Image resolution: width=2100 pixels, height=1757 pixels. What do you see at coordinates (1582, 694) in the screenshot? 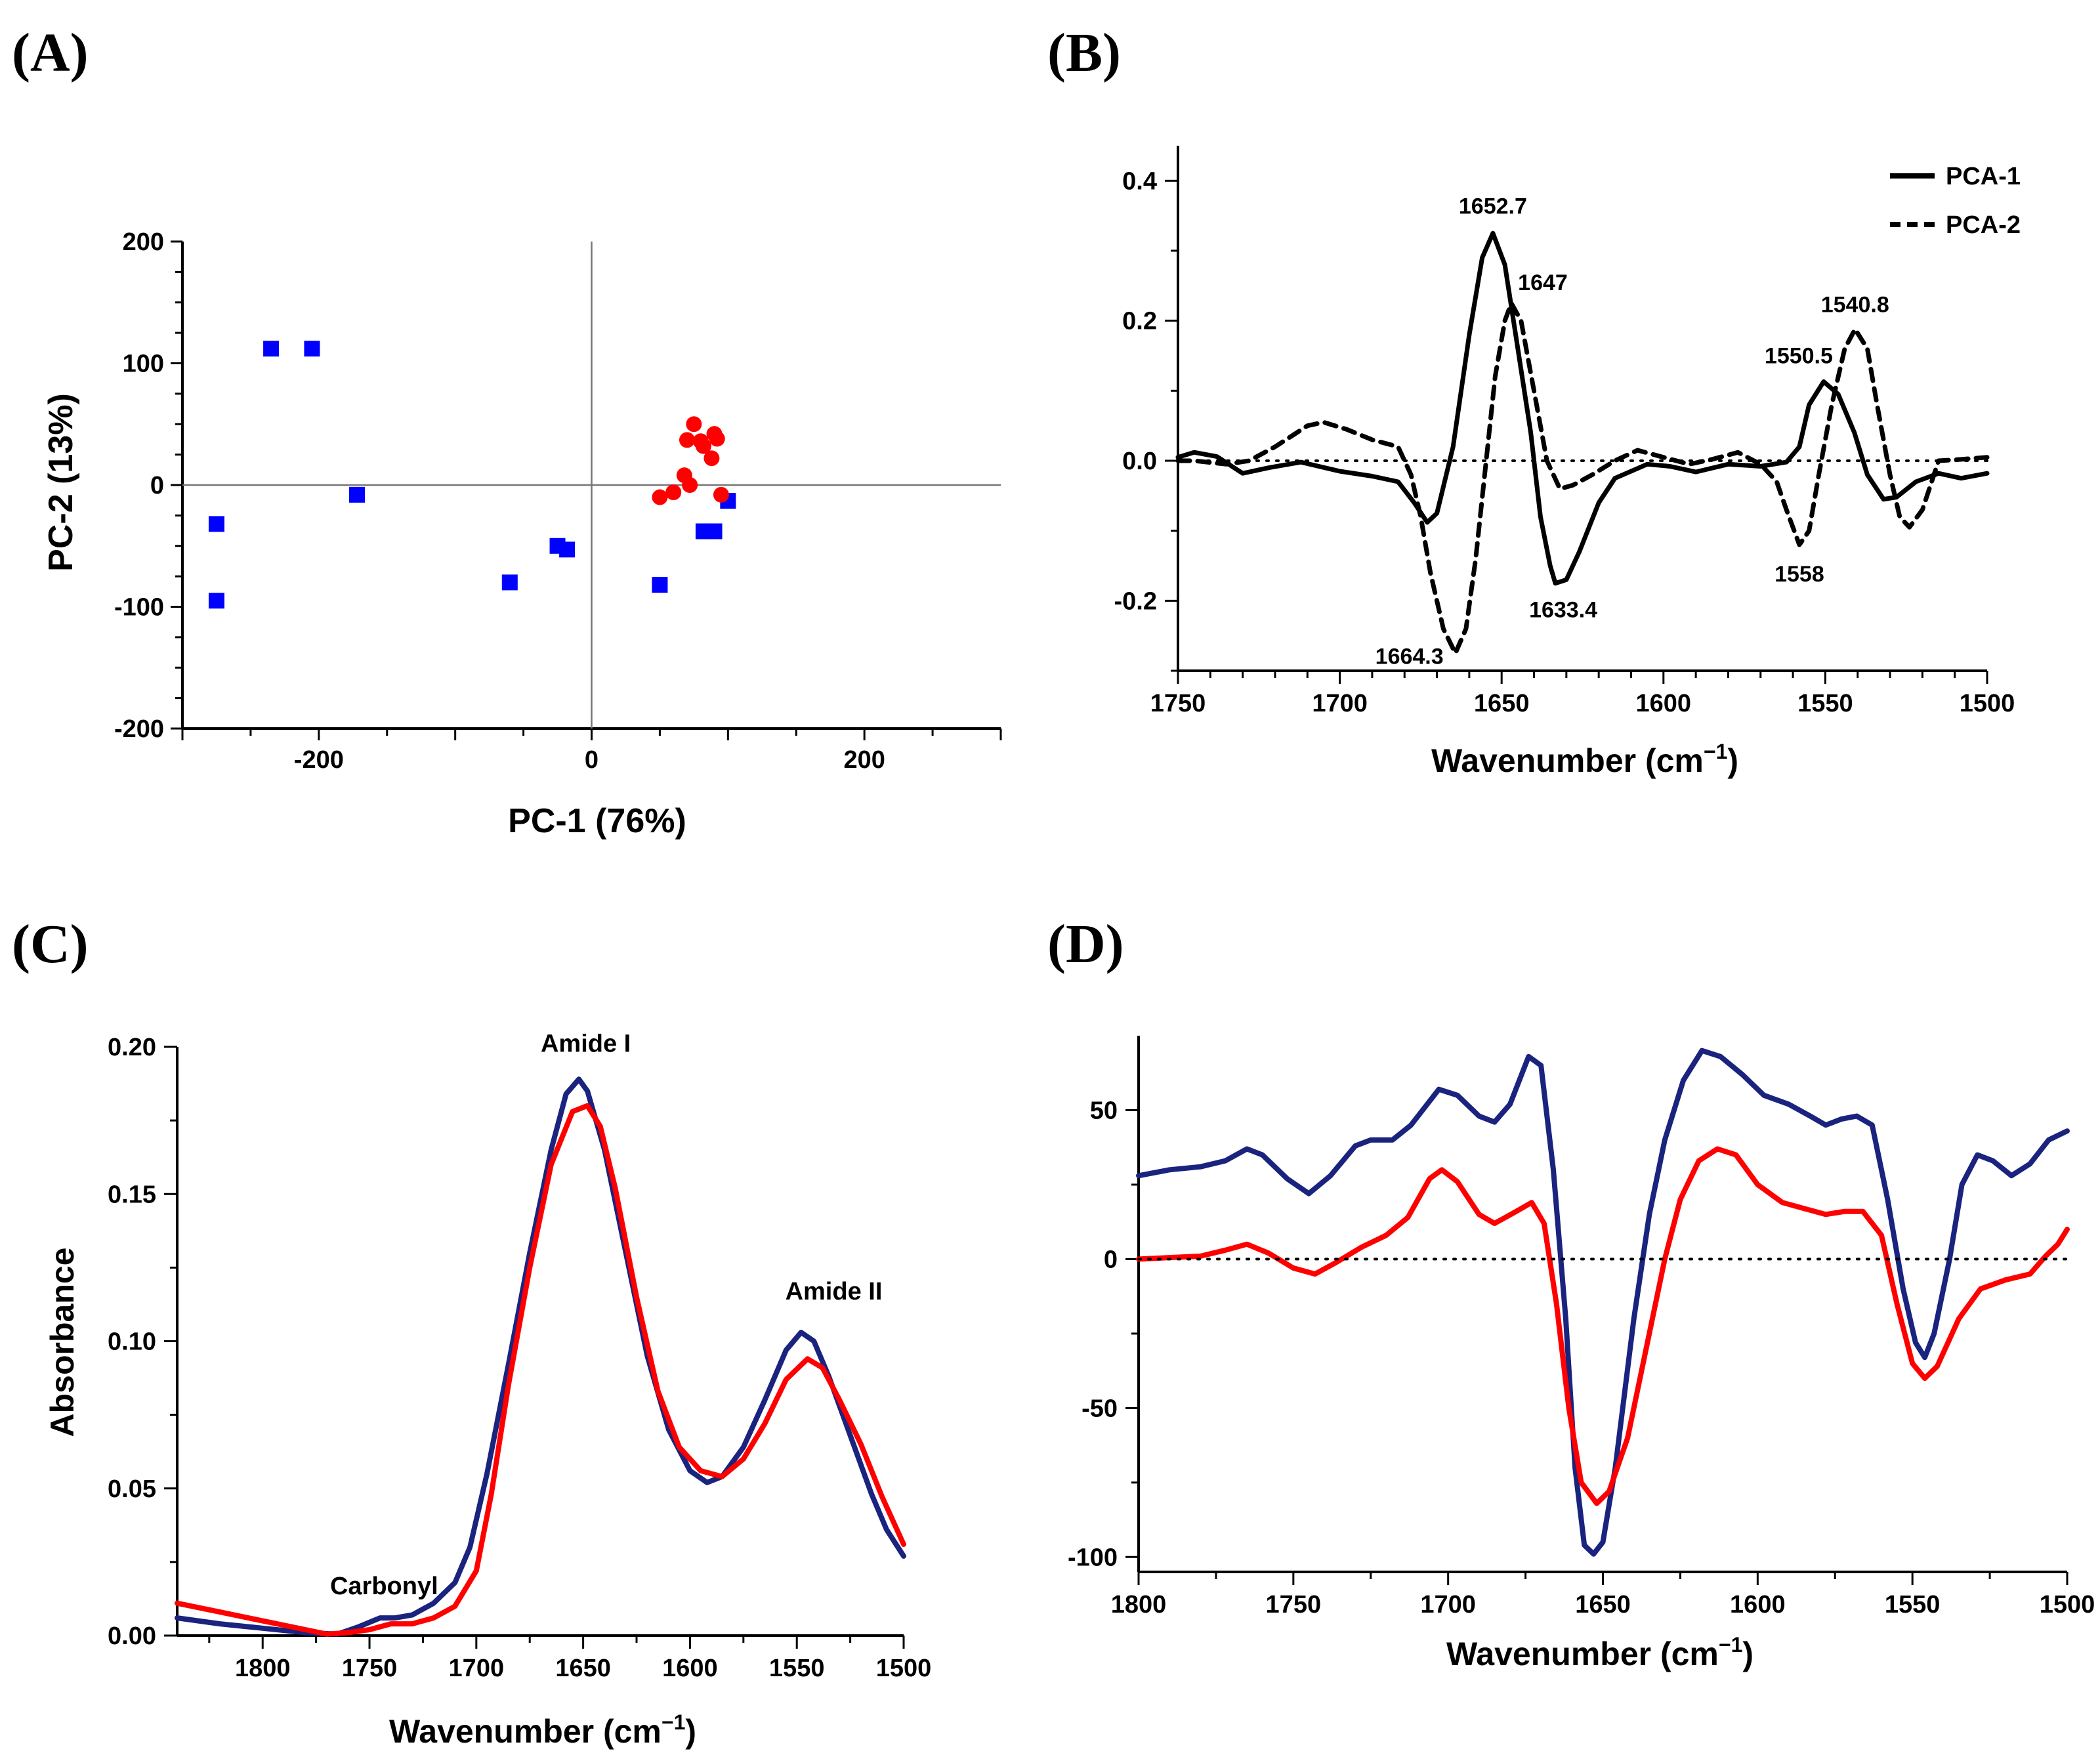
I see `x-ticks-b: 1750 1700 1650 1600 1550 1500` at bounding box center [1582, 694].